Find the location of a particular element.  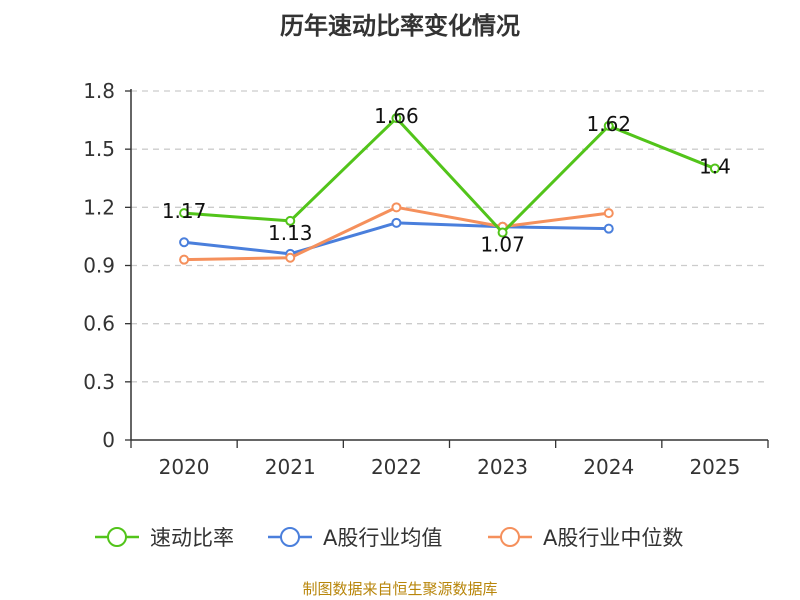

data-label: 1.66 is located at coordinates (396, 116).